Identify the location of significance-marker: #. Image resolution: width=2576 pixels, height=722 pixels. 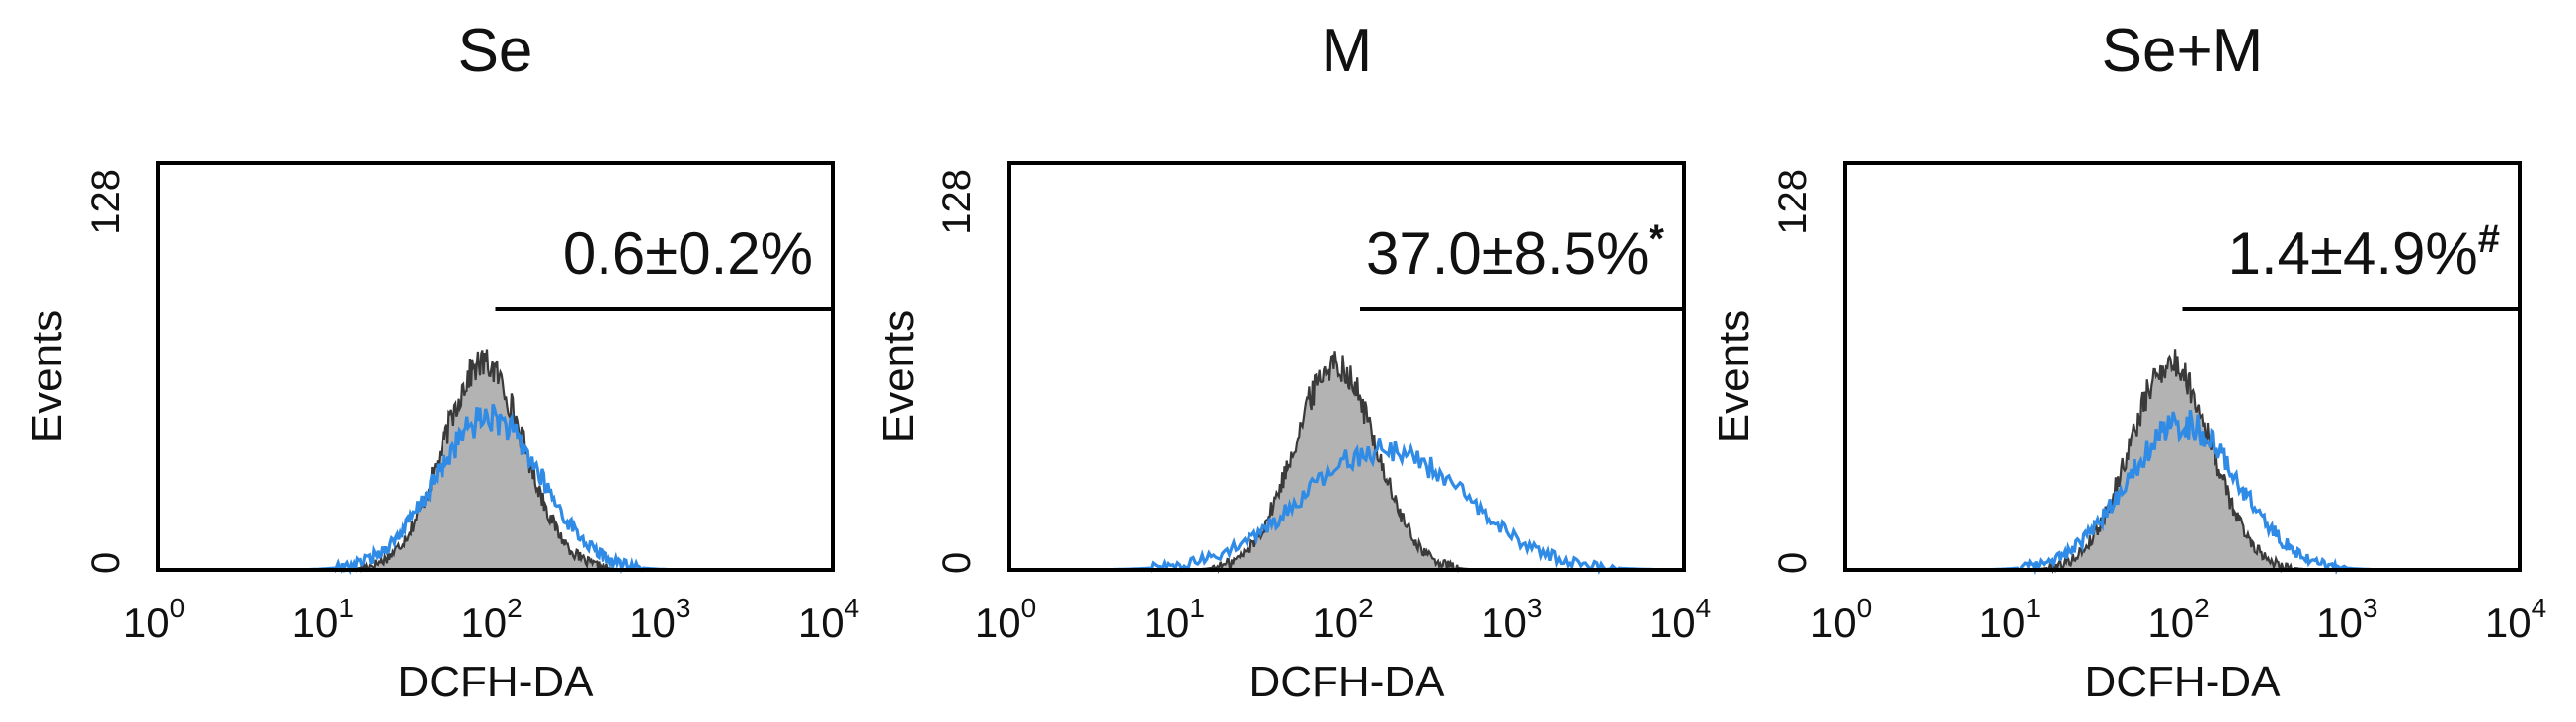
(2489, 239).